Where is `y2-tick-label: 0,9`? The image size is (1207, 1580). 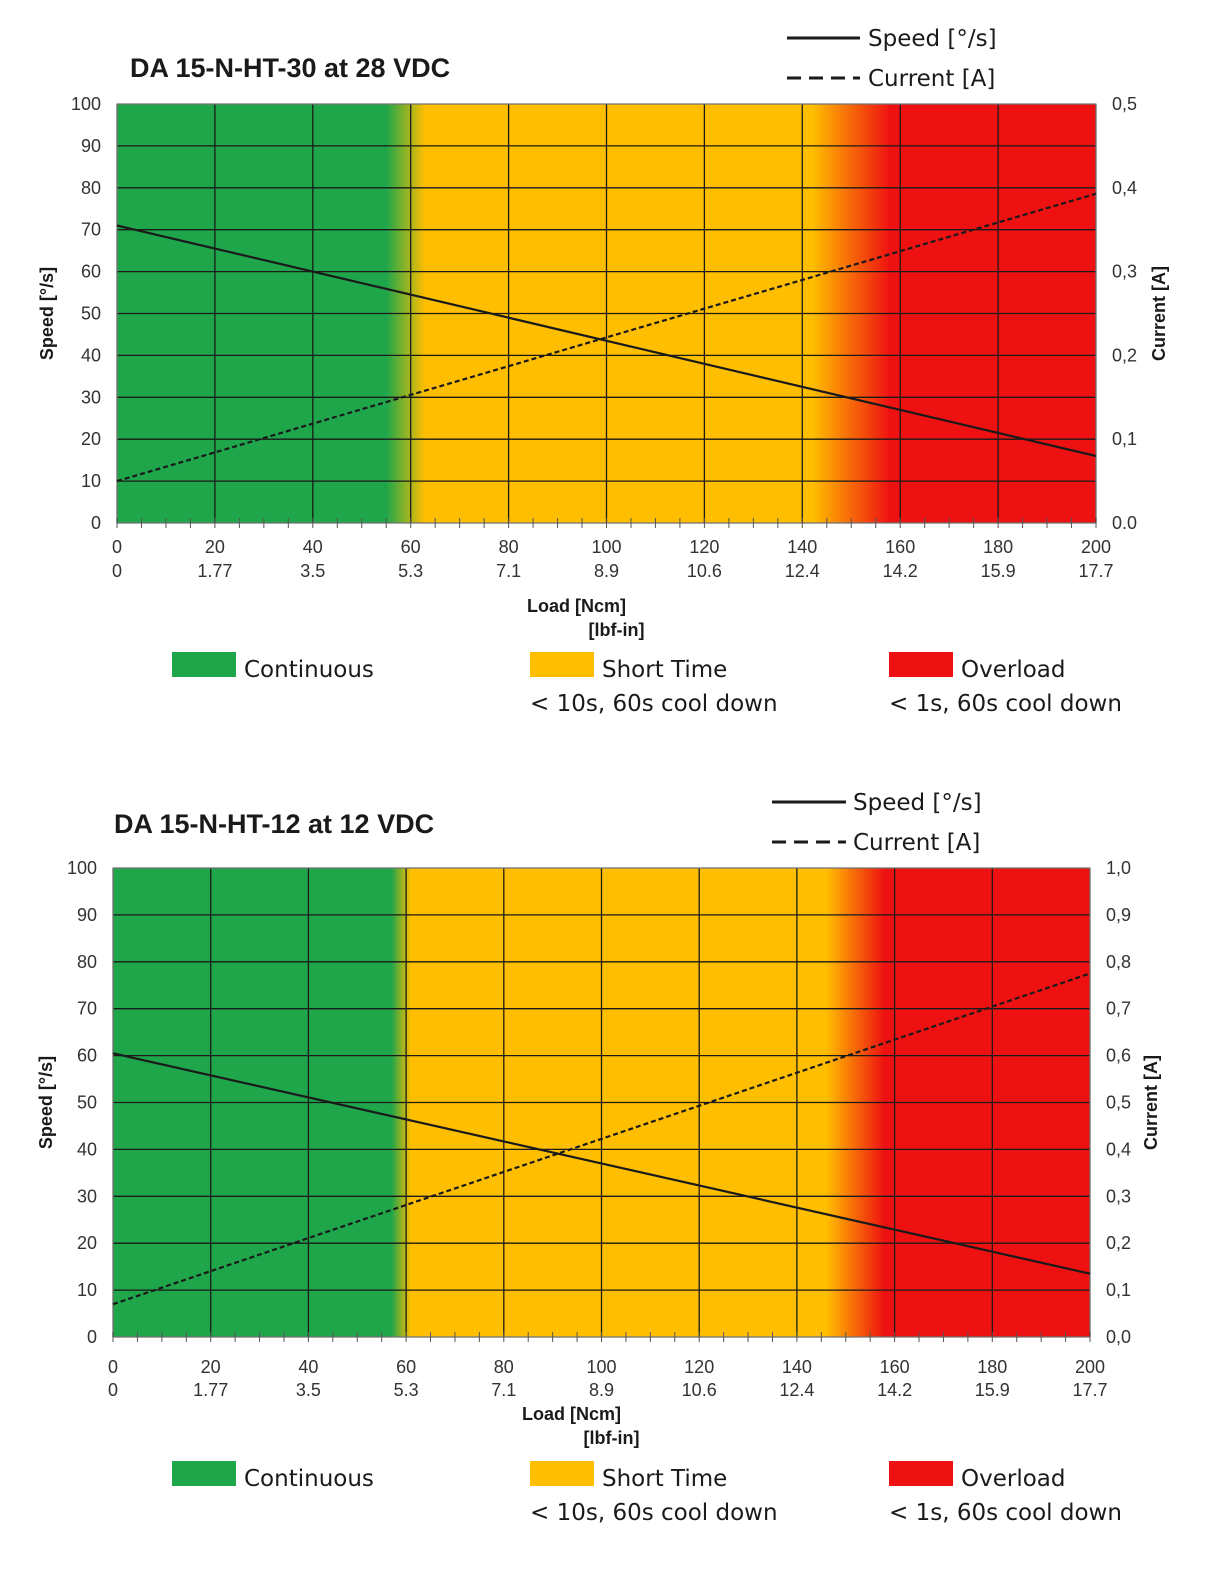
y2-tick-label: 0,9 is located at coordinates (1118, 915).